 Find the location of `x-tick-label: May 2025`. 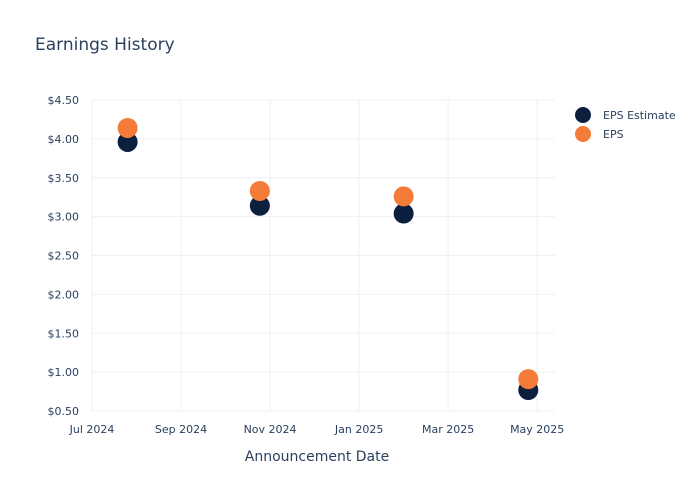

x-tick-label: May 2025 is located at coordinates (537, 429).